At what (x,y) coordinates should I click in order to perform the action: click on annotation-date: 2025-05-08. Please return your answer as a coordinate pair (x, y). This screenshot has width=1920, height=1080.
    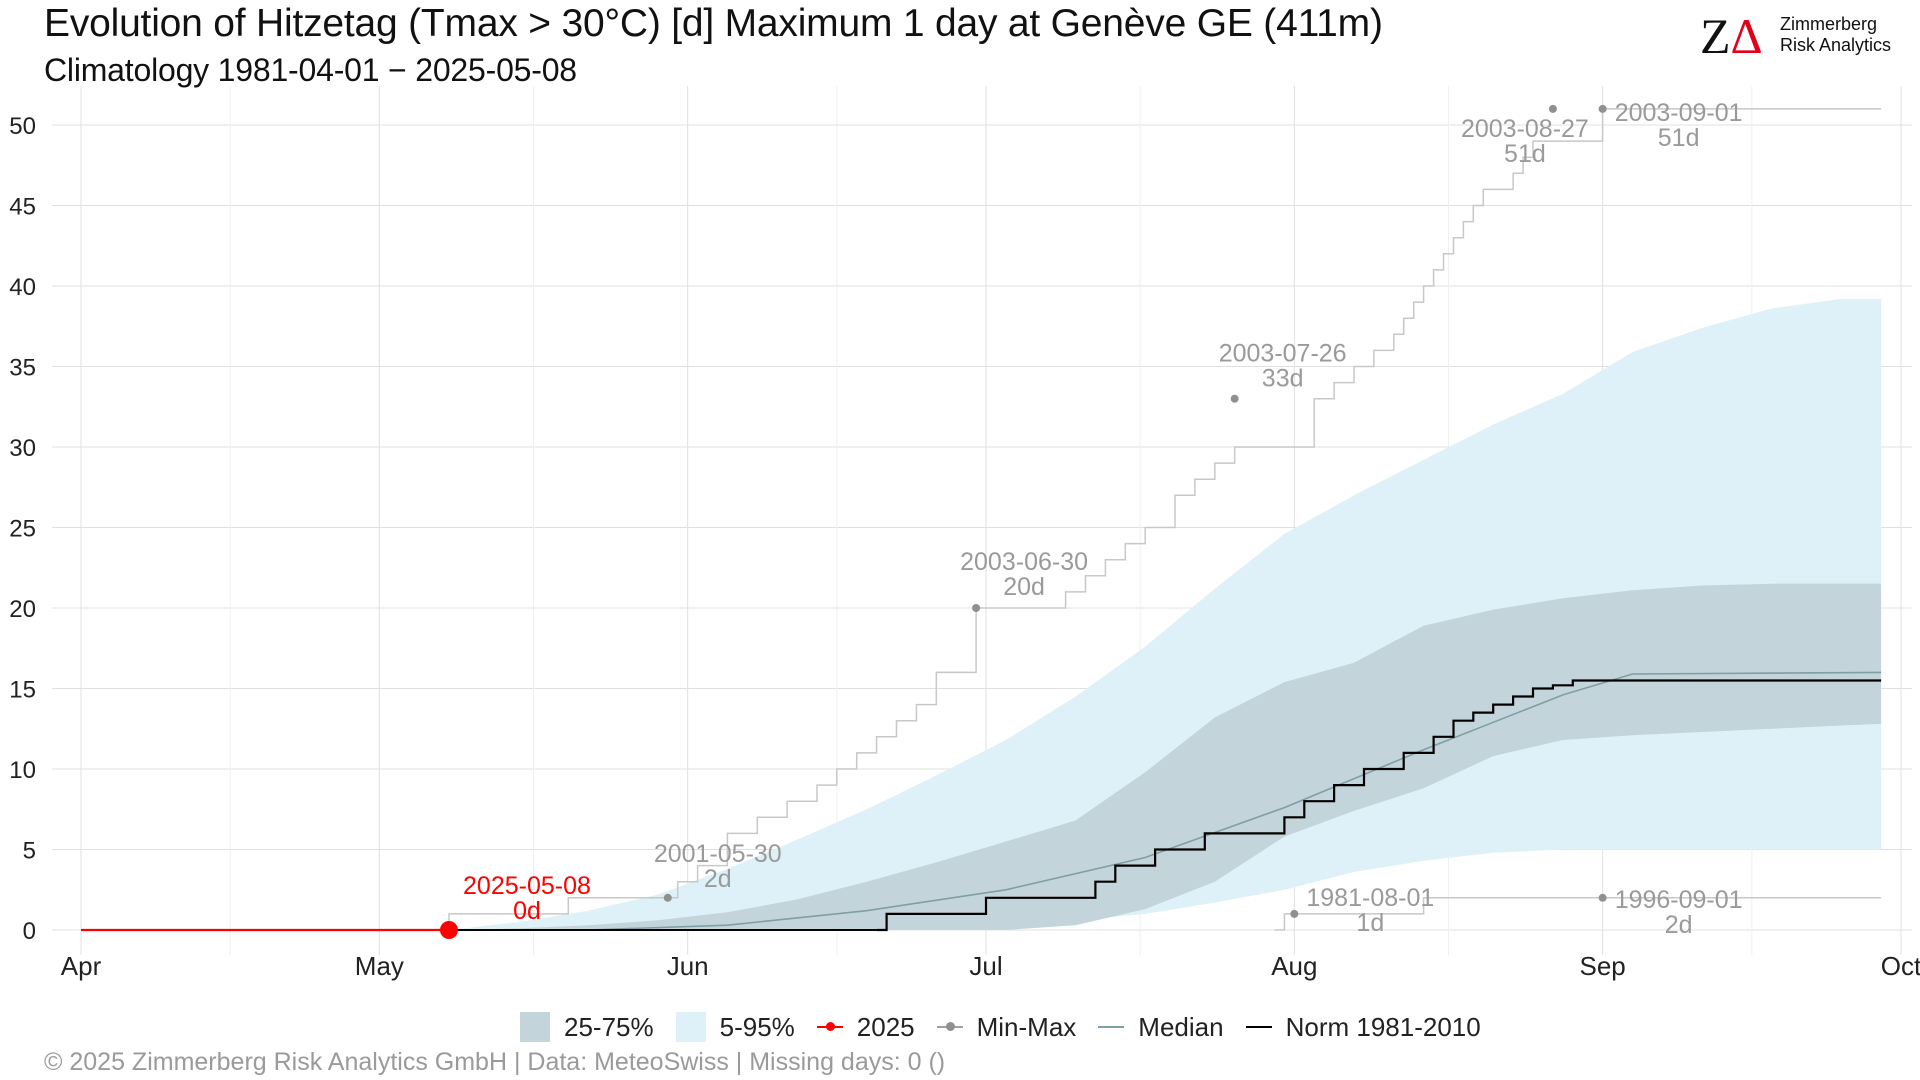
    Looking at the image, I should click on (527, 886).